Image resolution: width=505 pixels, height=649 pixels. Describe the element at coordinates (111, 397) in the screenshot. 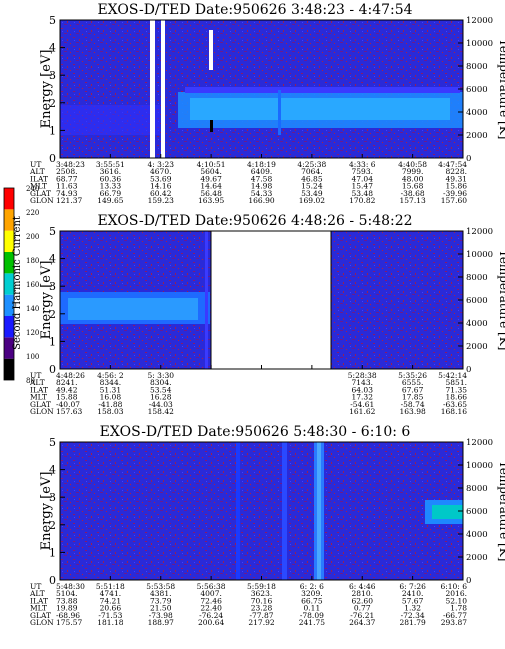

I see `orbit-cell: 16.08` at that location.